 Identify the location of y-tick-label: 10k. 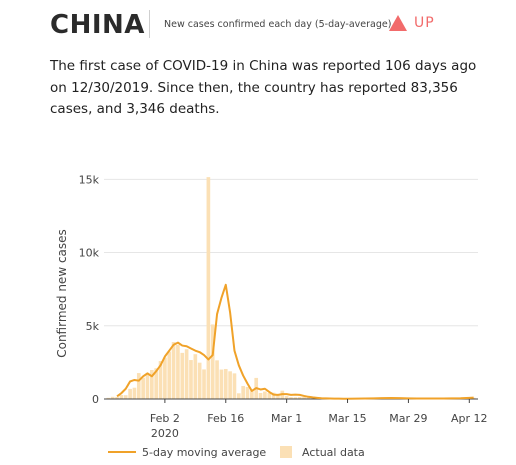
(89, 253).